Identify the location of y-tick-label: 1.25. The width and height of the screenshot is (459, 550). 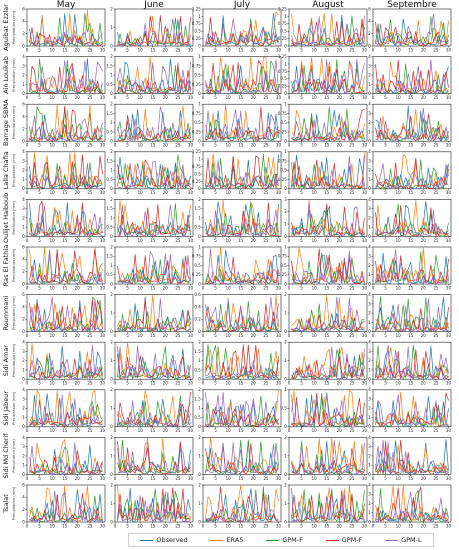
(196, 8).